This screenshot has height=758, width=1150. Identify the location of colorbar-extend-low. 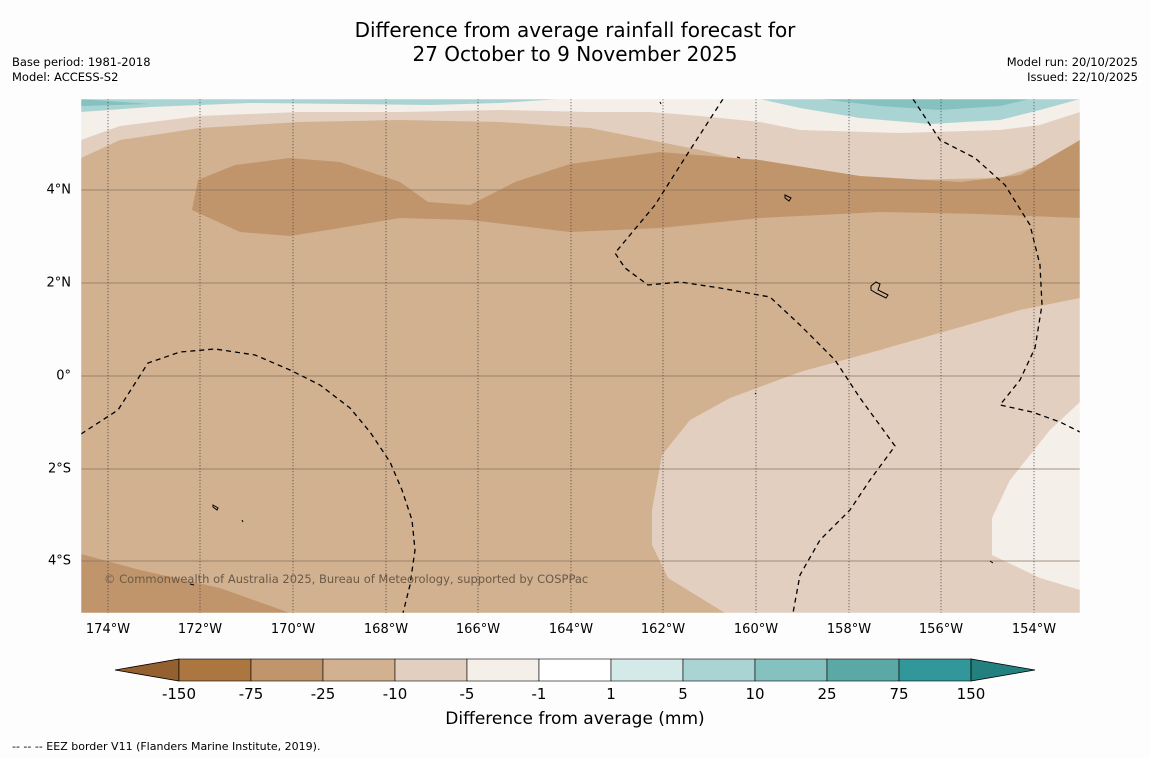
(147, 670).